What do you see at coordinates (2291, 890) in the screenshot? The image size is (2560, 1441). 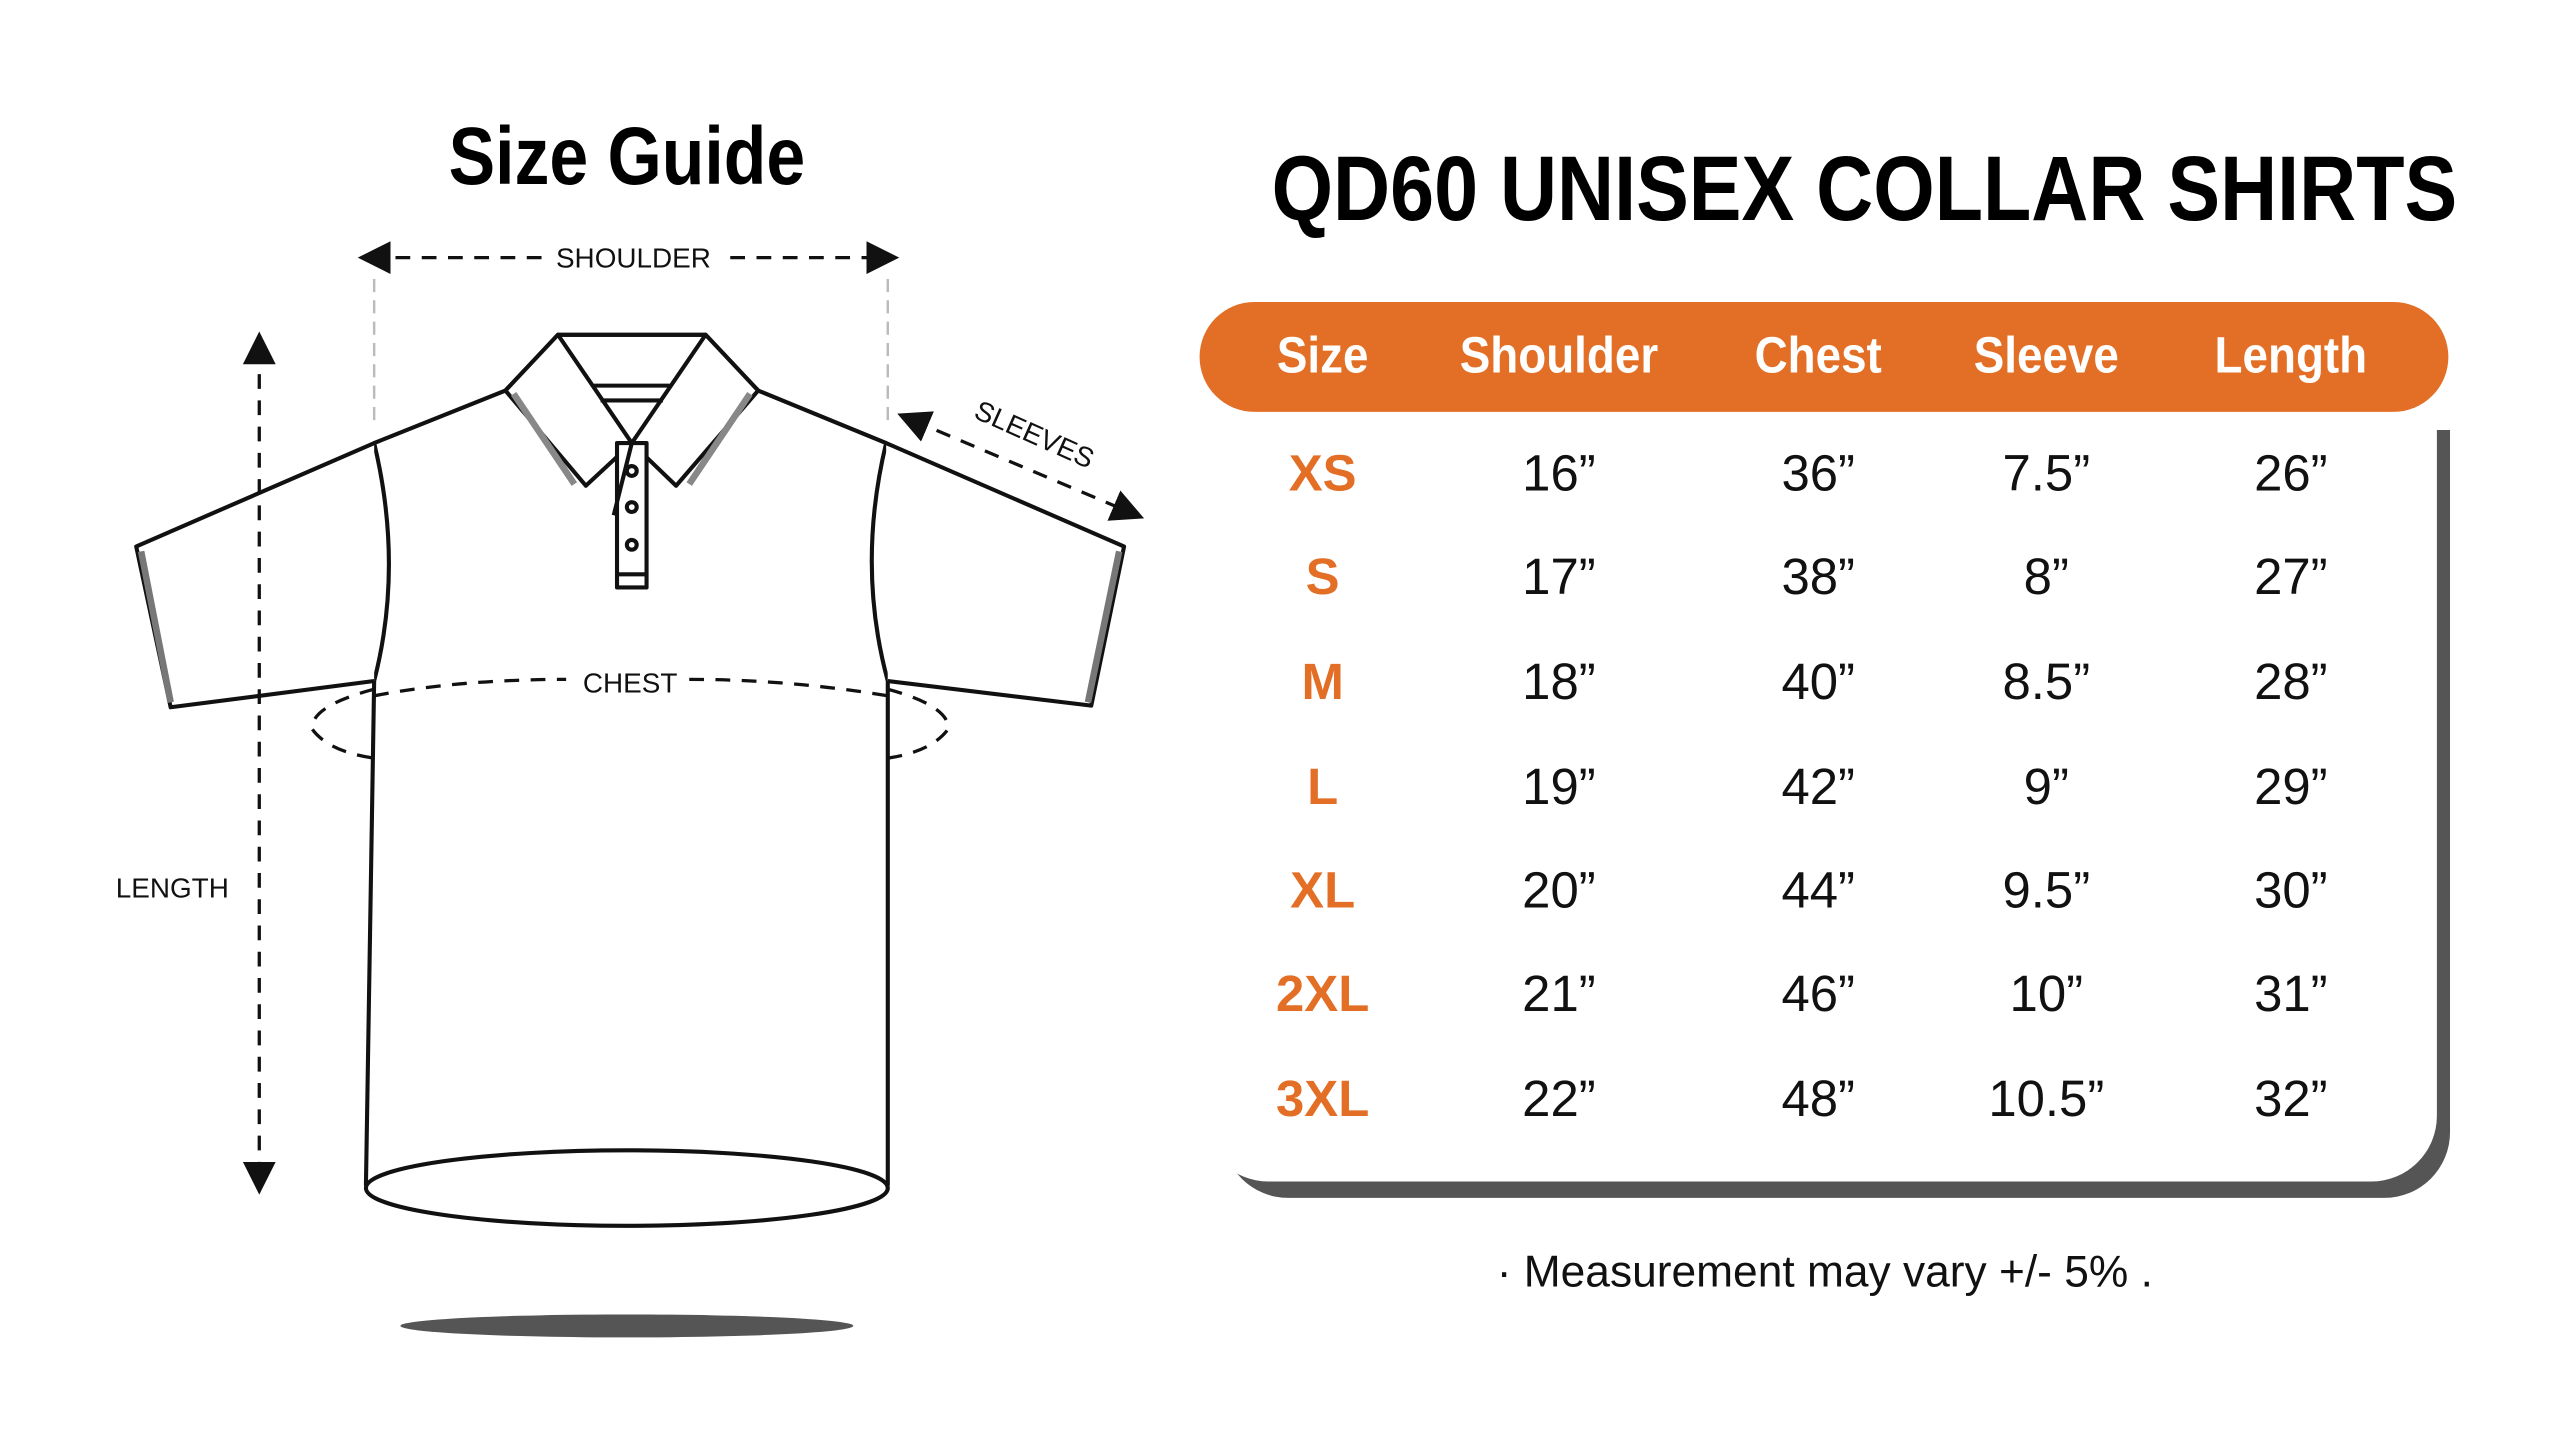 I see `measurement-cell: 30”` at bounding box center [2291, 890].